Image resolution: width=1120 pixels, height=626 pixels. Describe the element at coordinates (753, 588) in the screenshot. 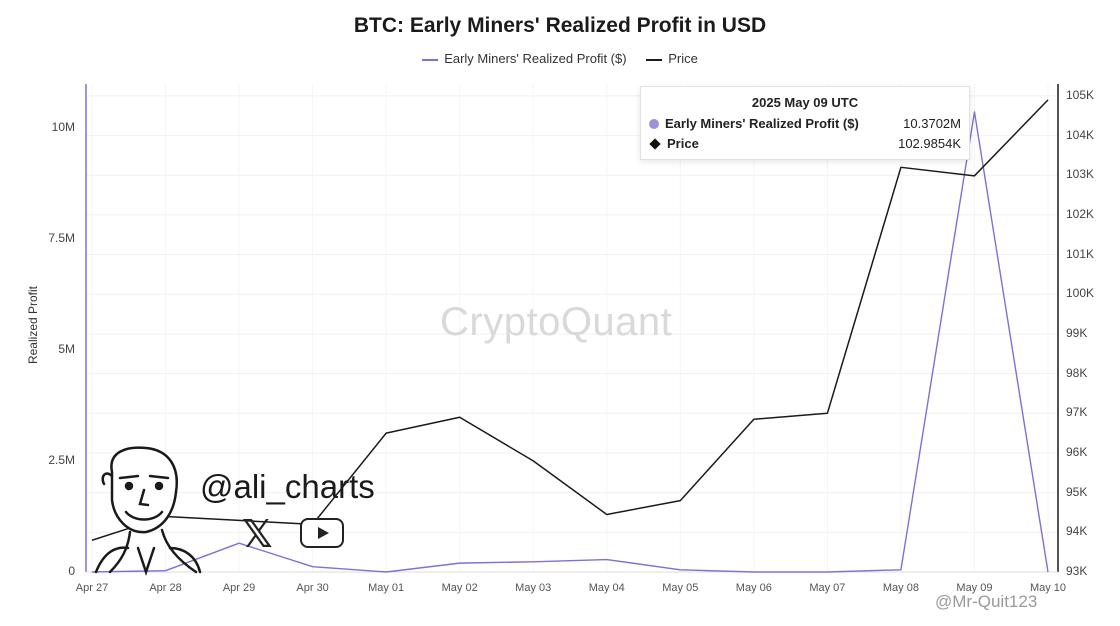

I see `x-tick-label: May 06` at that location.